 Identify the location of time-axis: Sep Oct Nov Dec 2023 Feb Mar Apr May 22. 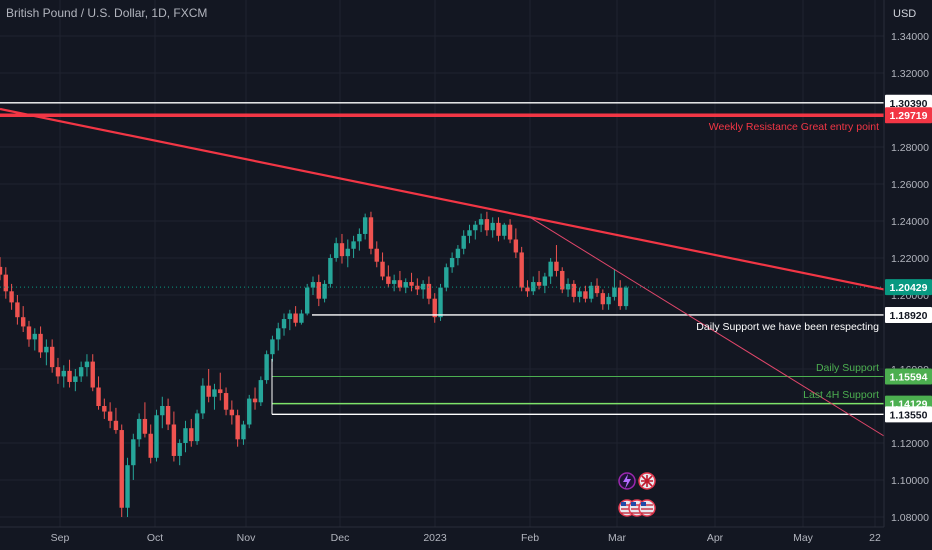
(442, 535).